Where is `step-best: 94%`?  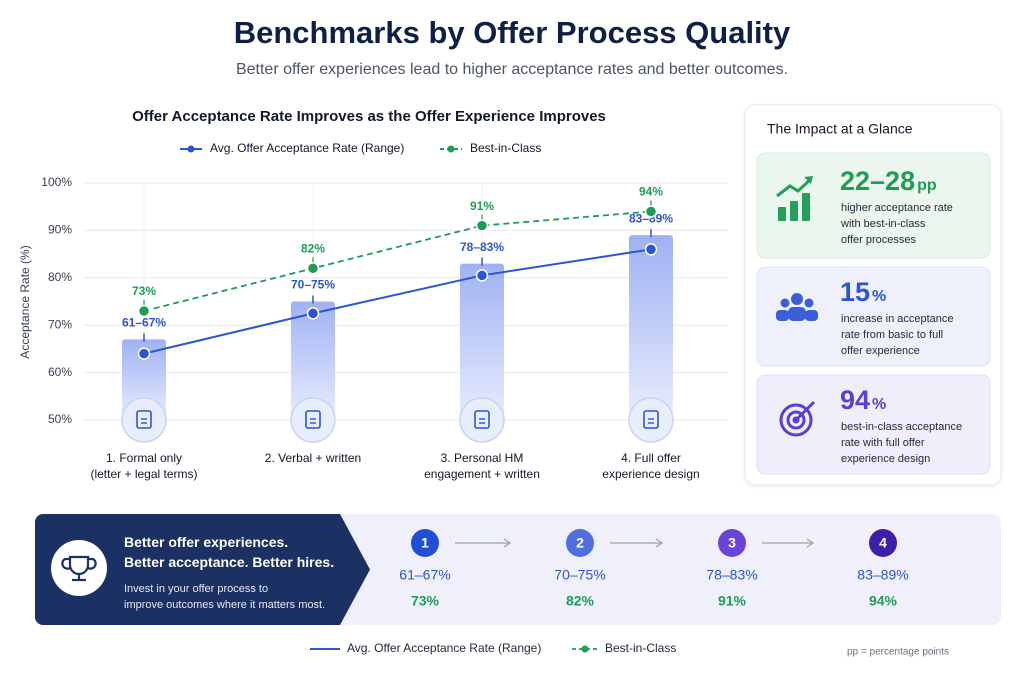 step-best: 94% is located at coordinates (883, 601).